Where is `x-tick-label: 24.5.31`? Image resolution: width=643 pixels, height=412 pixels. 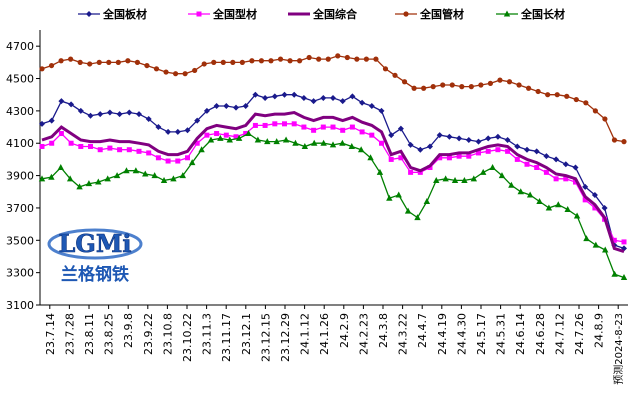 x-tick-label: 24.5.31 is located at coordinates (501, 334).